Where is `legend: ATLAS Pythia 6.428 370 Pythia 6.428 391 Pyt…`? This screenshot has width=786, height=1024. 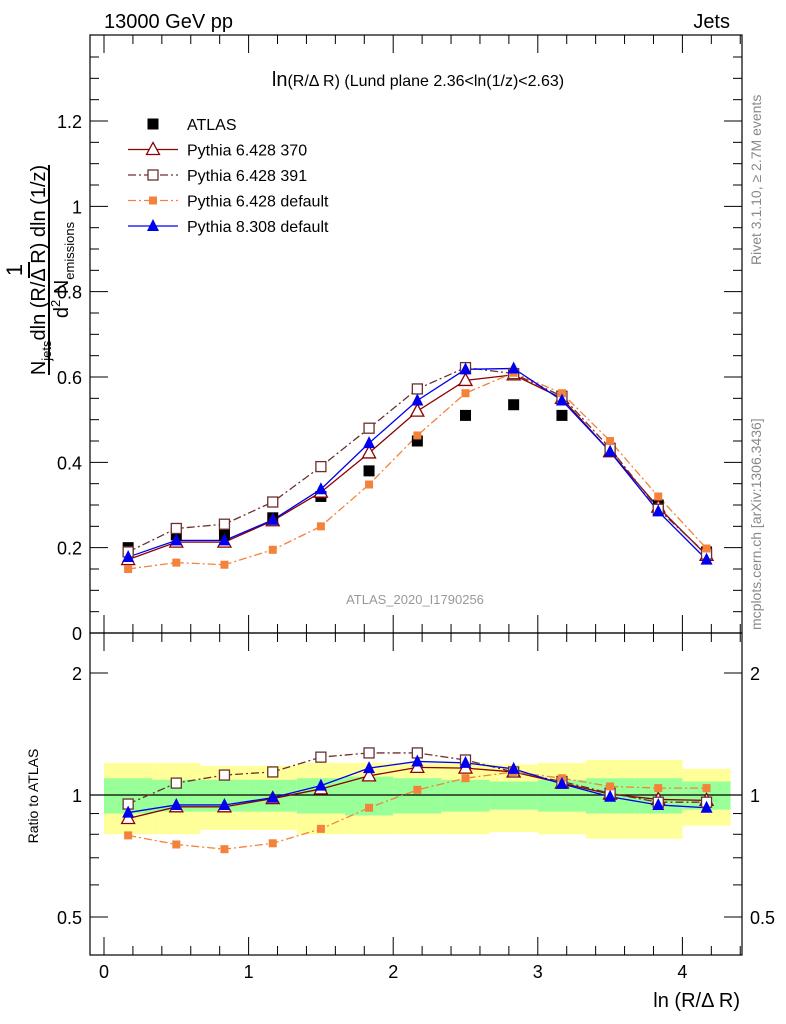 legend: ATLAS Pythia 6.428 370 Pythia 6.428 391 Pyt… is located at coordinates (228, 176).